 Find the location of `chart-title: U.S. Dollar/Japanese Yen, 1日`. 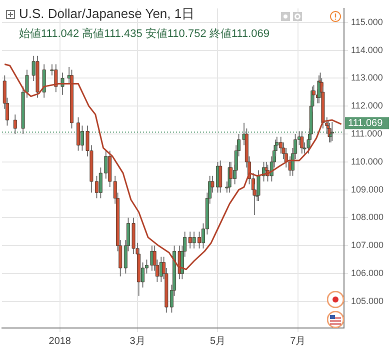

chart-title: U.S. Dollar/Japanese Yen, 1日 is located at coordinates (107, 14).